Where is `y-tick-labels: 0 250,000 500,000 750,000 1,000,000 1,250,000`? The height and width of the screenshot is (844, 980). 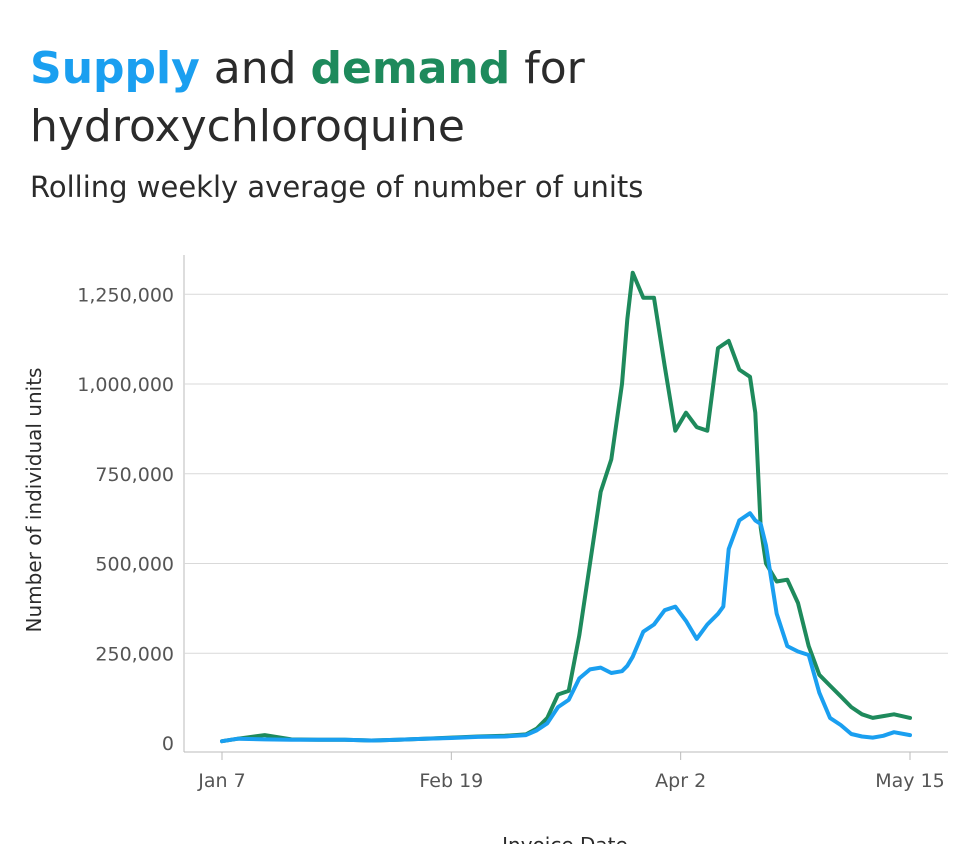
y-tick-labels: 0 250,000 500,000 750,000 1,000,000 1,250,000 is located at coordinates (125, 519).